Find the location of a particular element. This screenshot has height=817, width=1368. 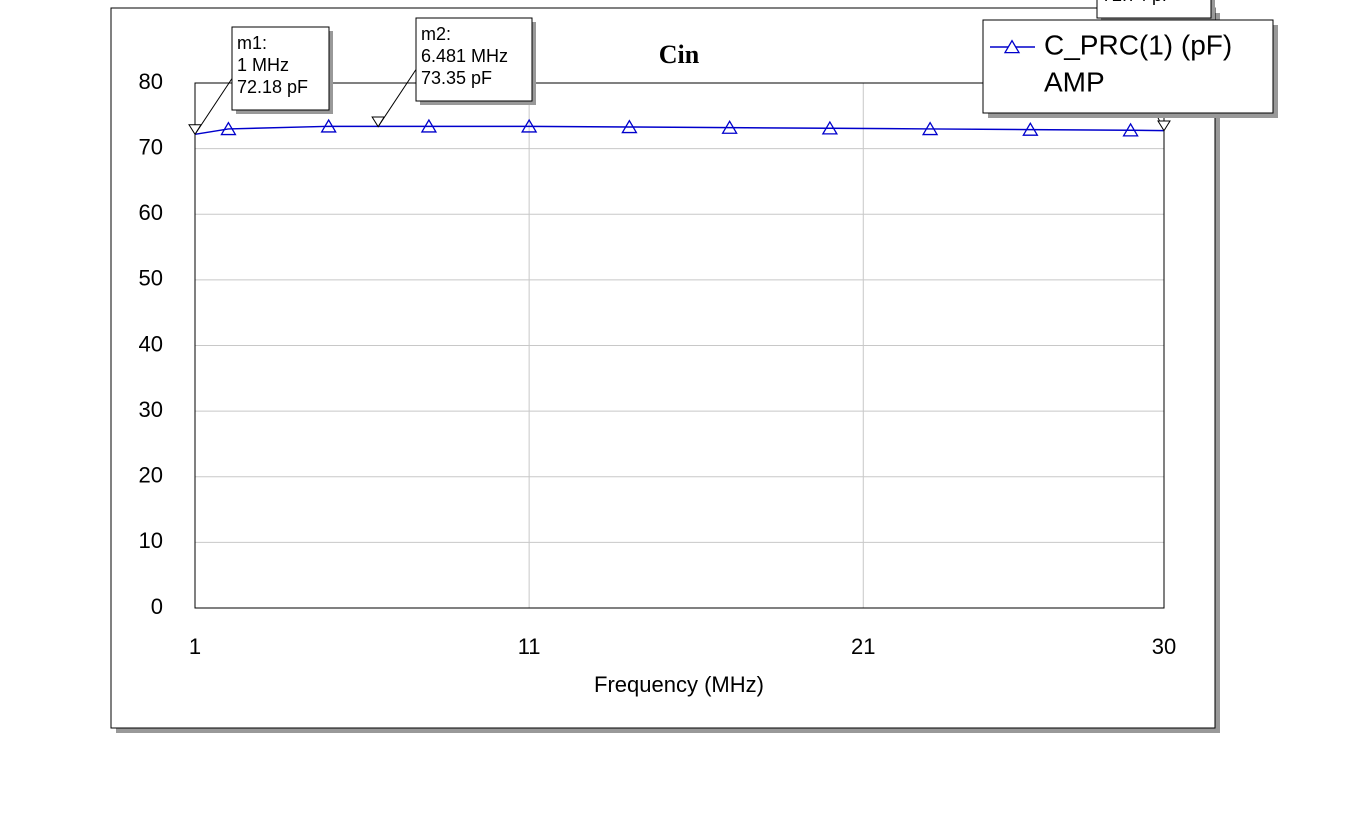

y-tick-label: 70 is located at coordinates (151, 146).